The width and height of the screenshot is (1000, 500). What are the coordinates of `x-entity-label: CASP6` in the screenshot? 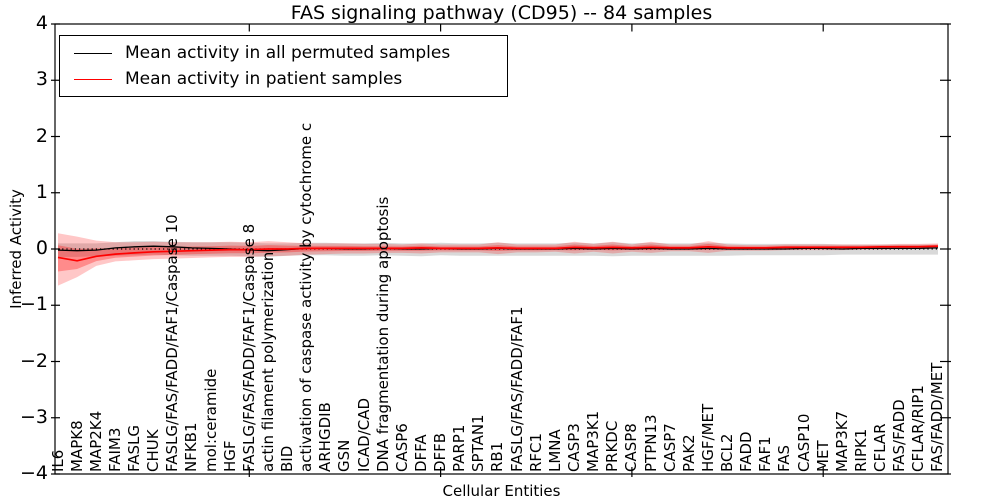 It's located at (401, 447).